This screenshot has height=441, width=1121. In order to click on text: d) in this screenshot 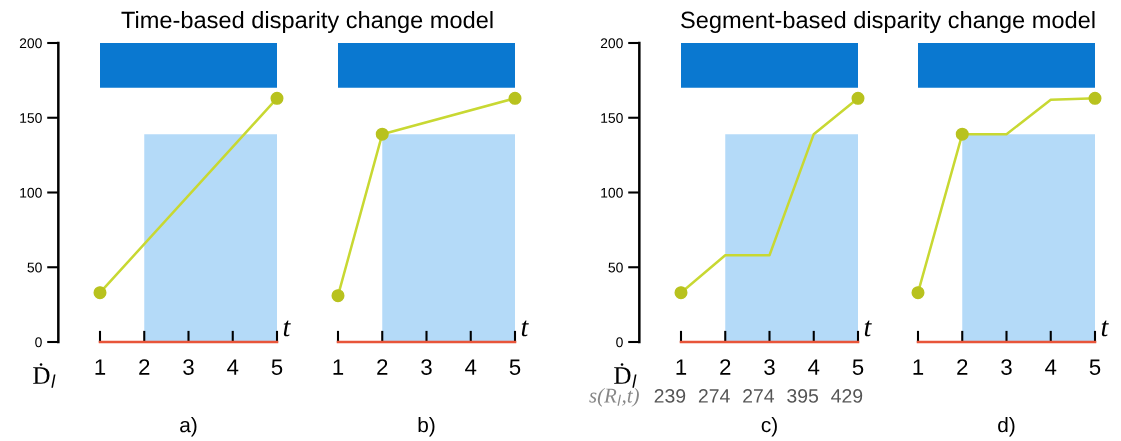, I will do `click(1006, 427)`.